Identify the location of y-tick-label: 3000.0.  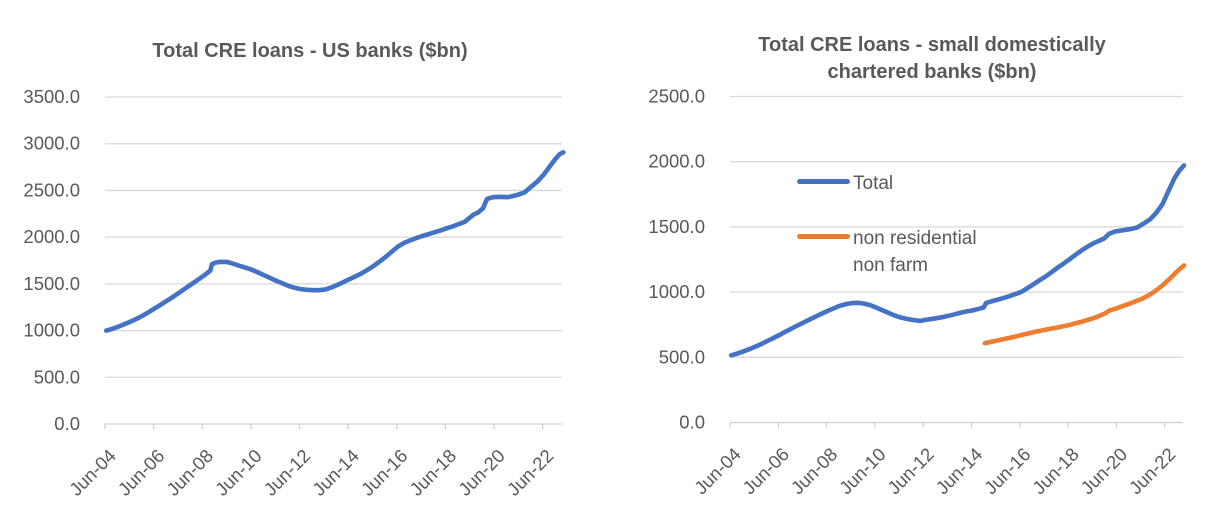
(51, 143).